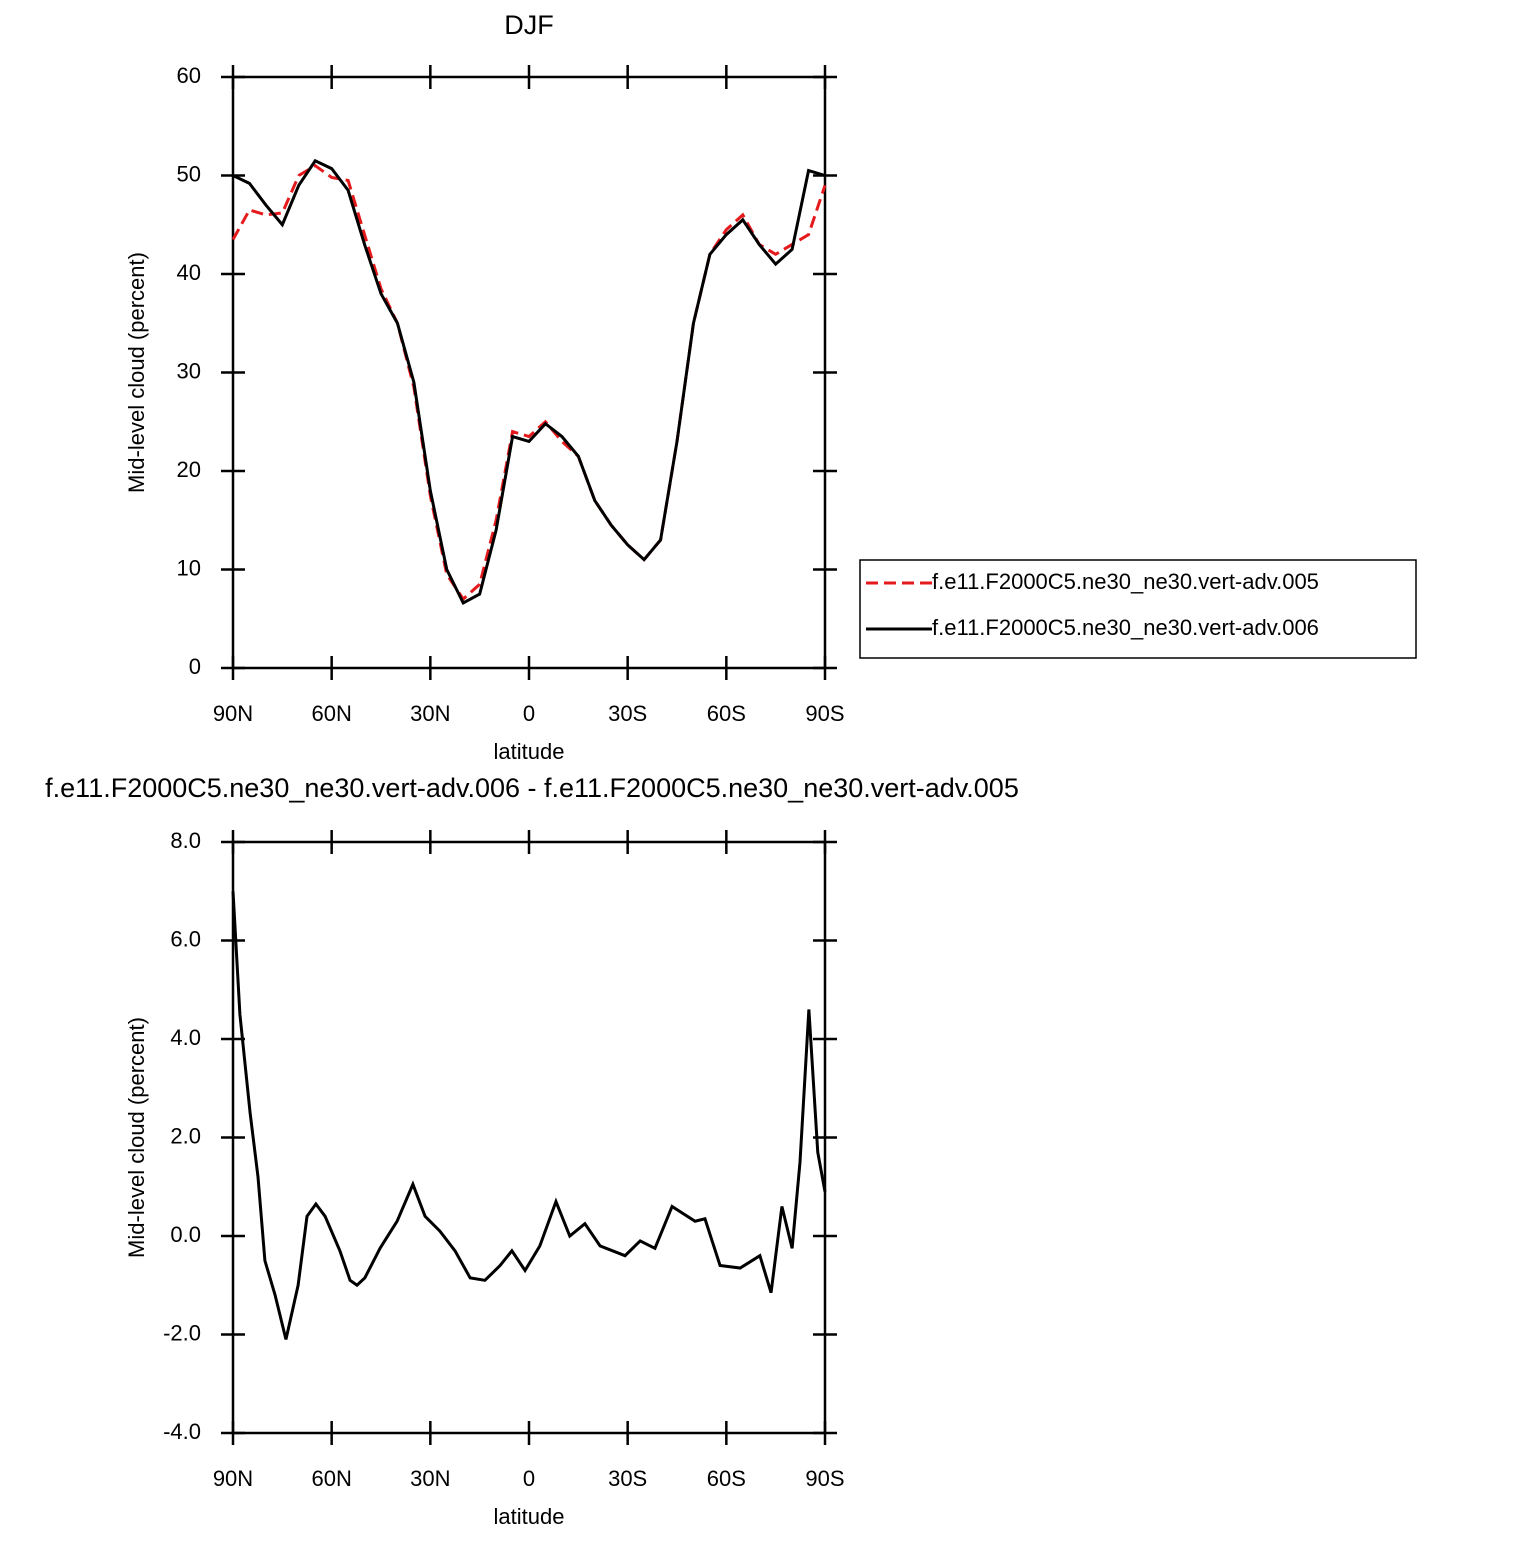 The width and height of the screenshot is (1522, 1541). Describe the element at coordinates (189, 370) in the screenshot. I see `y-tick-label: 30` at that location.